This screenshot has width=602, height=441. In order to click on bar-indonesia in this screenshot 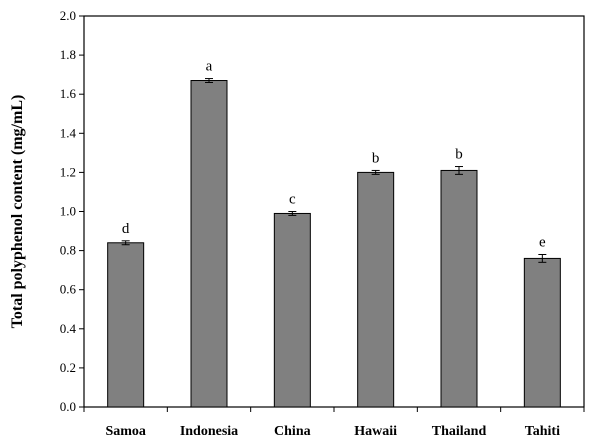, I will do `click(209, 244)`.